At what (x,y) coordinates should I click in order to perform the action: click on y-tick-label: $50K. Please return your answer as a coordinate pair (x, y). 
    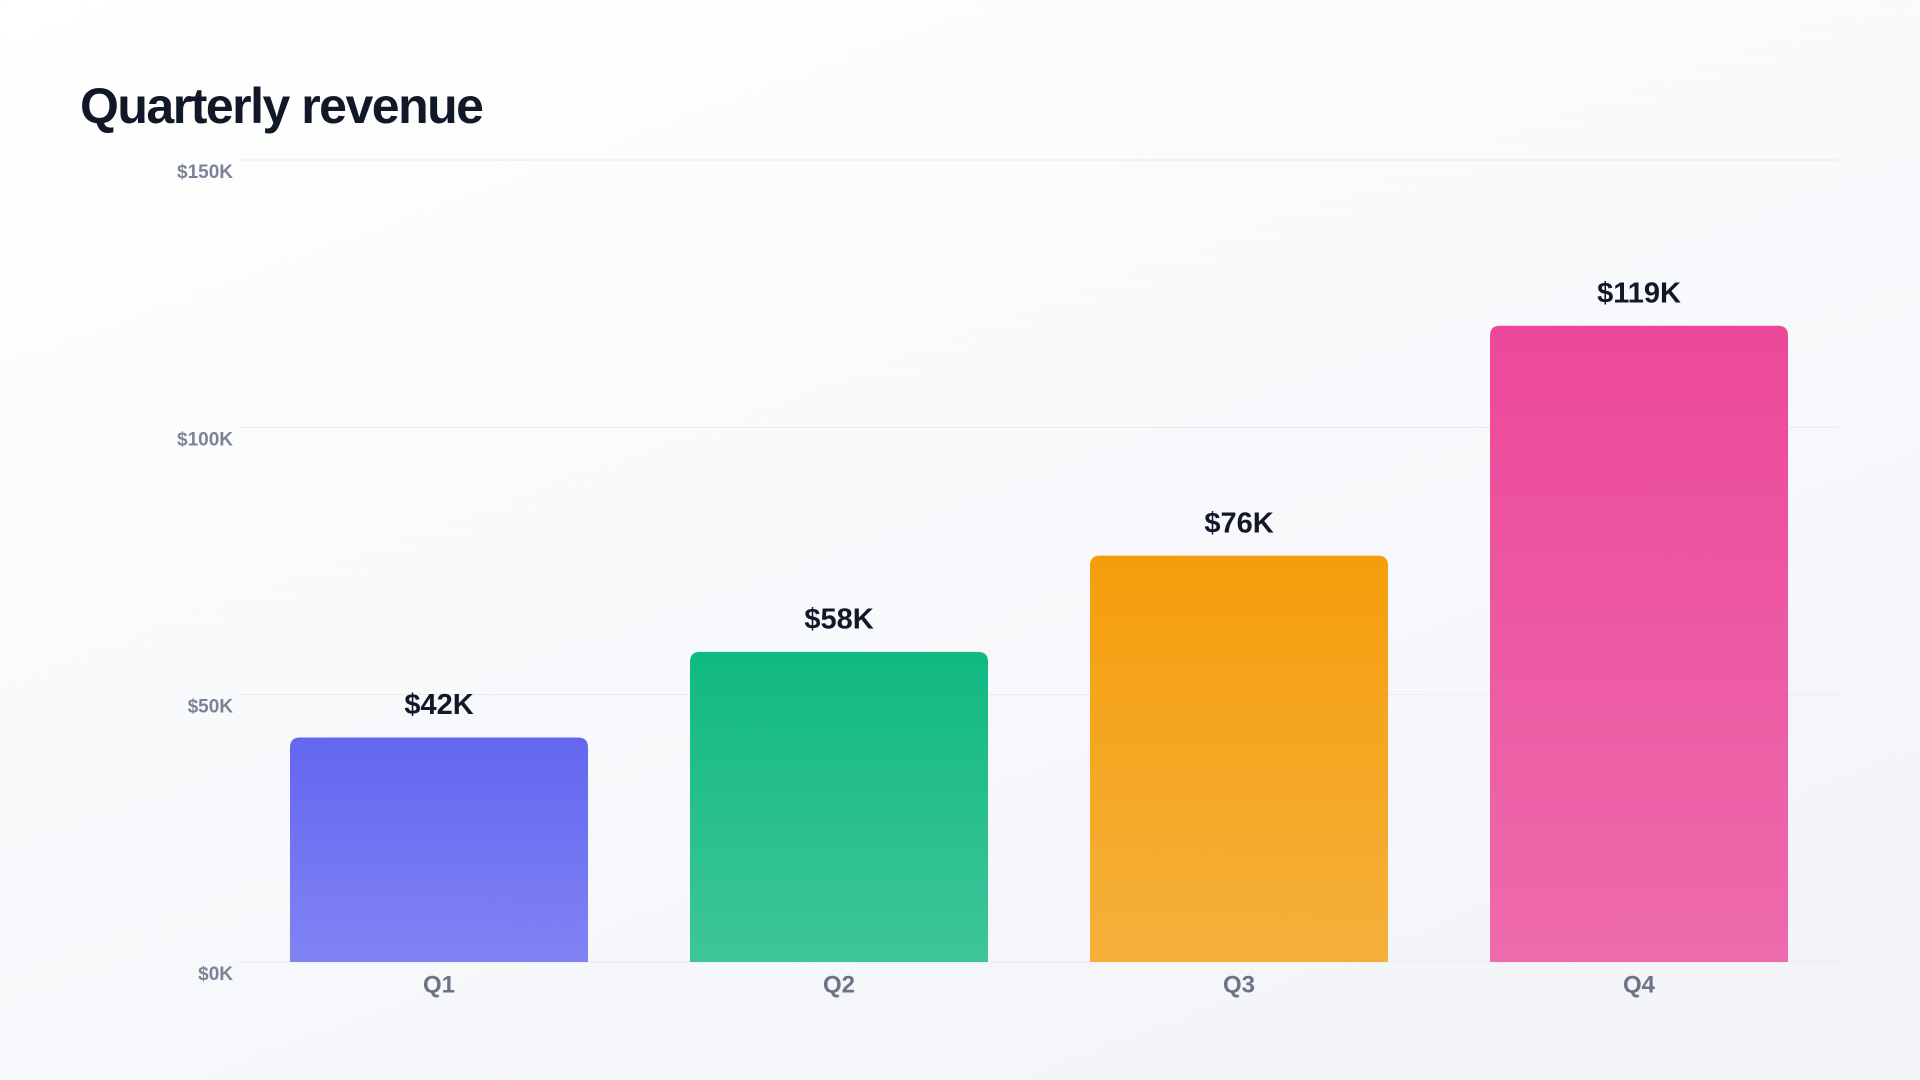
    Looking at the image, I should click on (211, 707).